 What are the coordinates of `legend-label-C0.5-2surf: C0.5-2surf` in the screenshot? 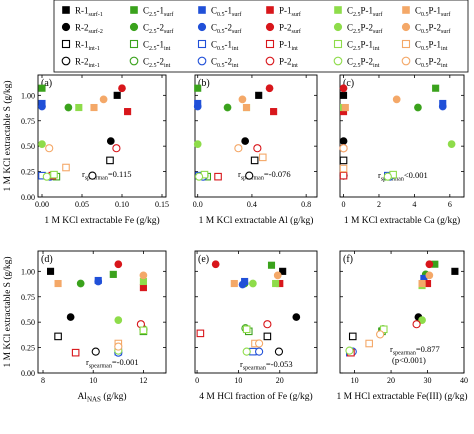 It's located at (226, 29).